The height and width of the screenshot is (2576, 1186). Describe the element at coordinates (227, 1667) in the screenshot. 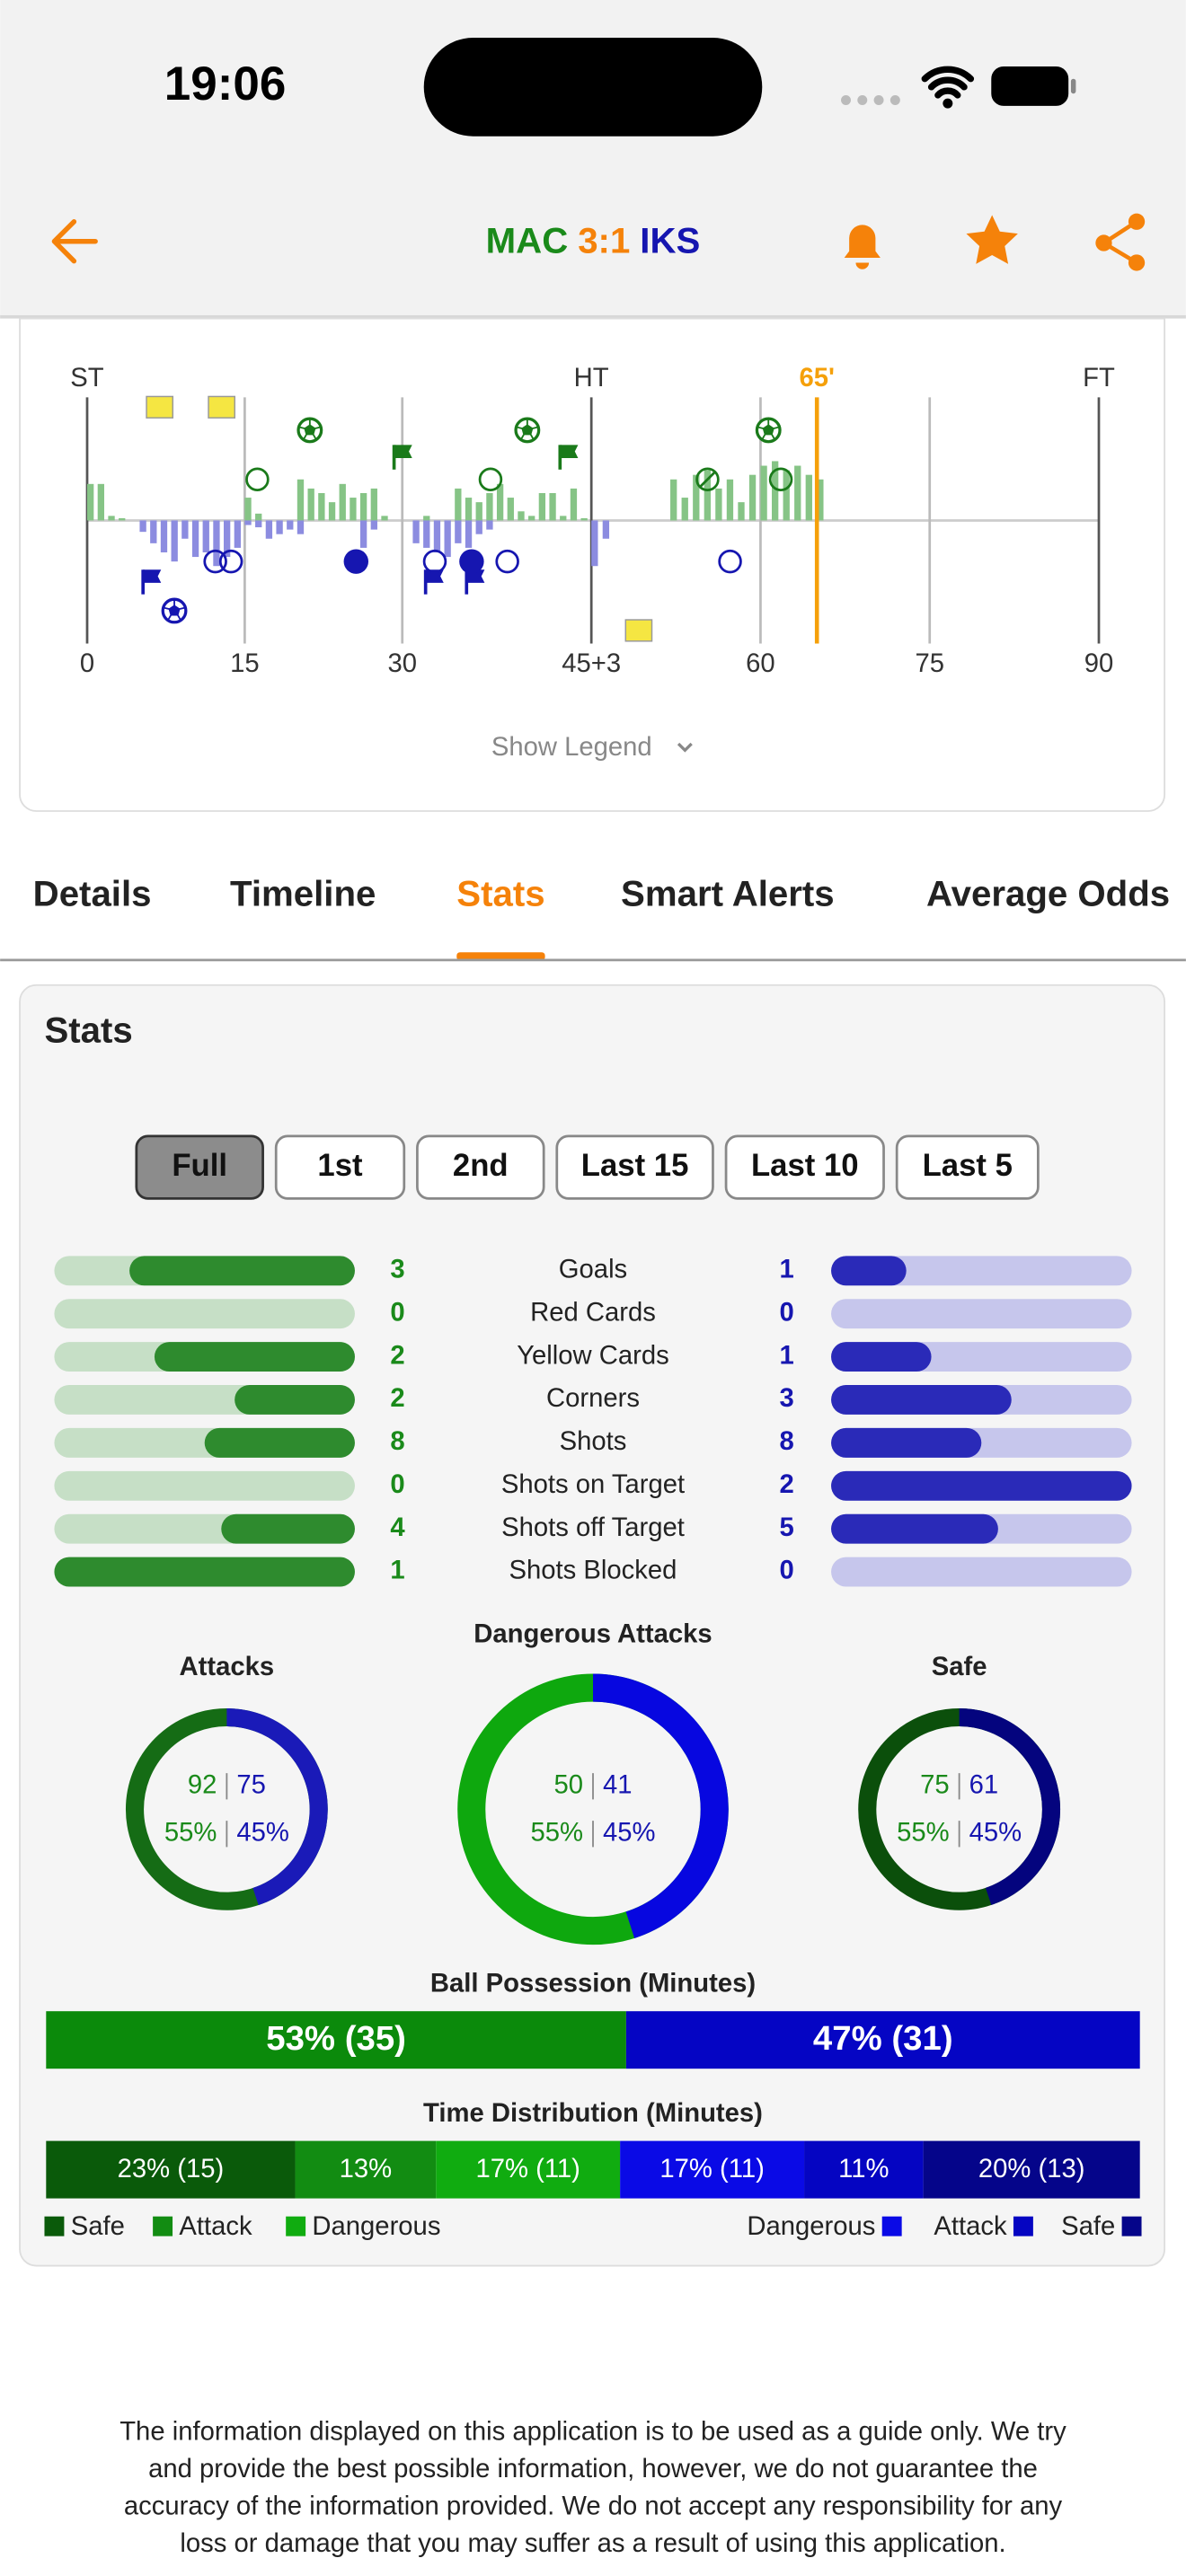

I see `donut-title: Attacks` at that location.